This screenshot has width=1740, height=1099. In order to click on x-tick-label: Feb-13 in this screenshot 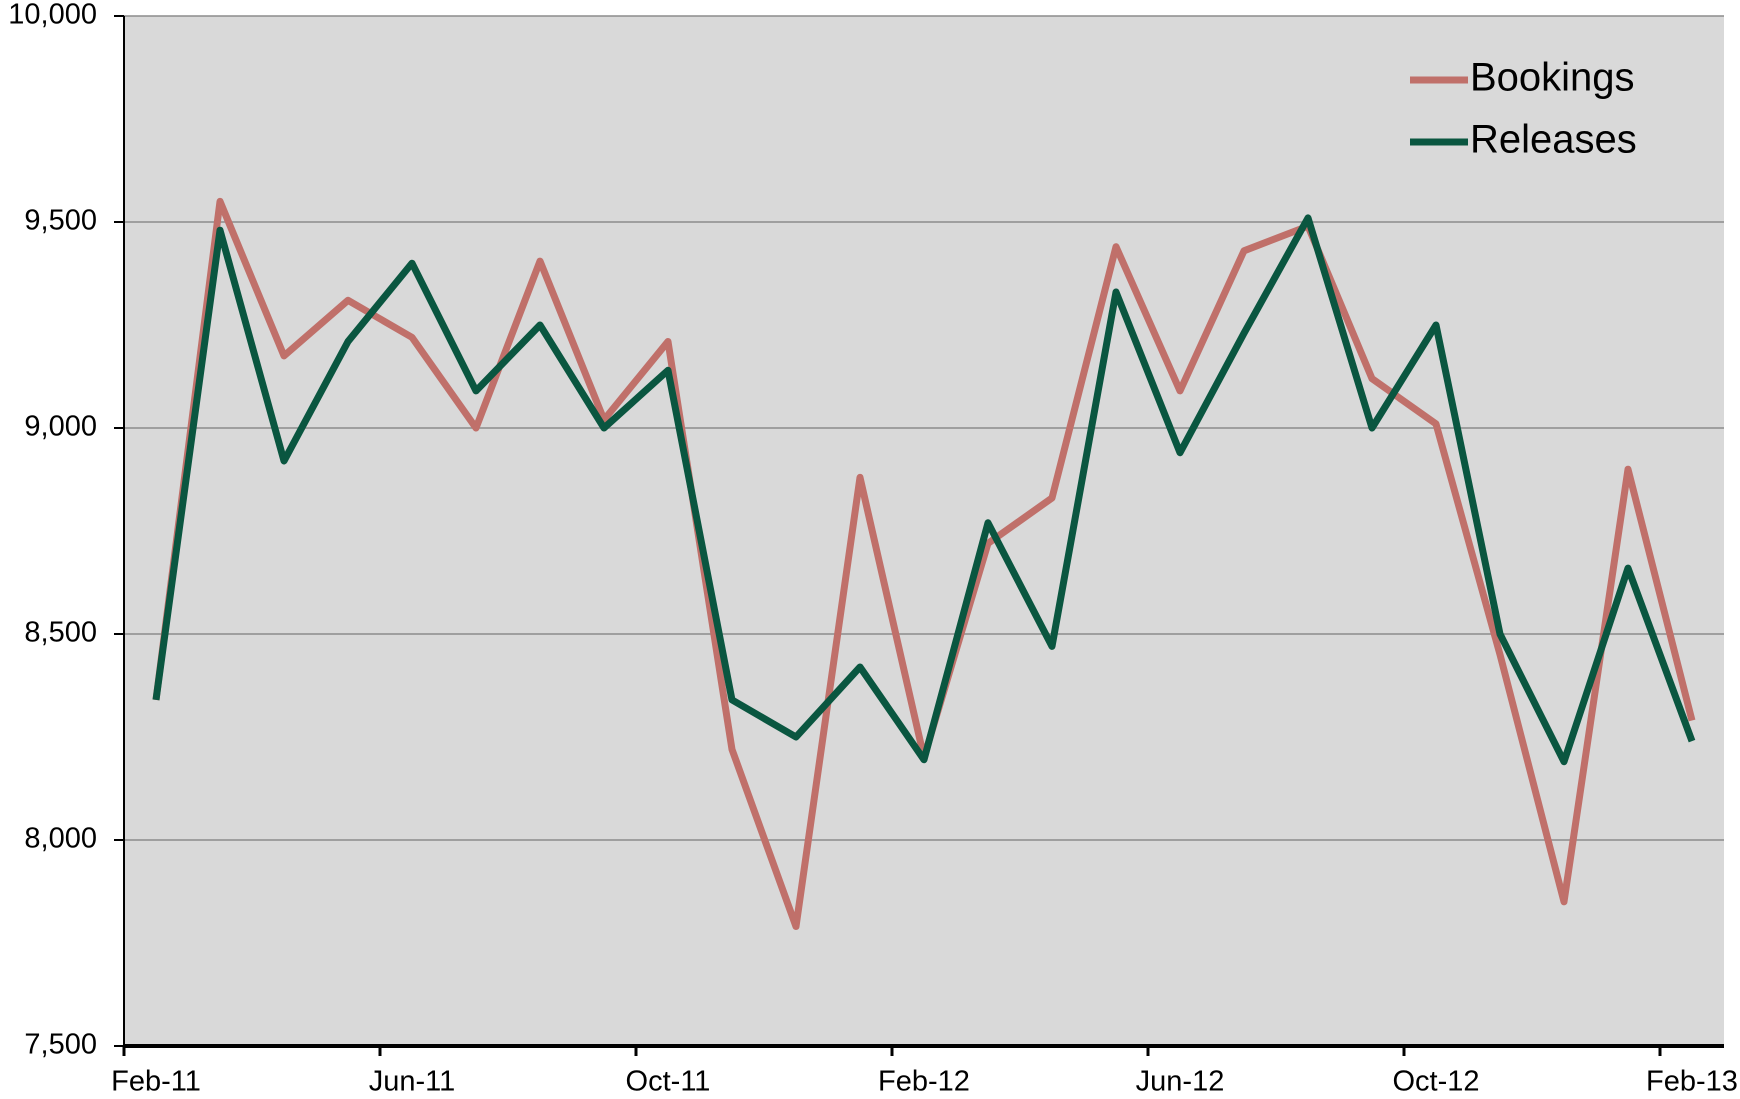, I will do `click(1692, 1082)`.